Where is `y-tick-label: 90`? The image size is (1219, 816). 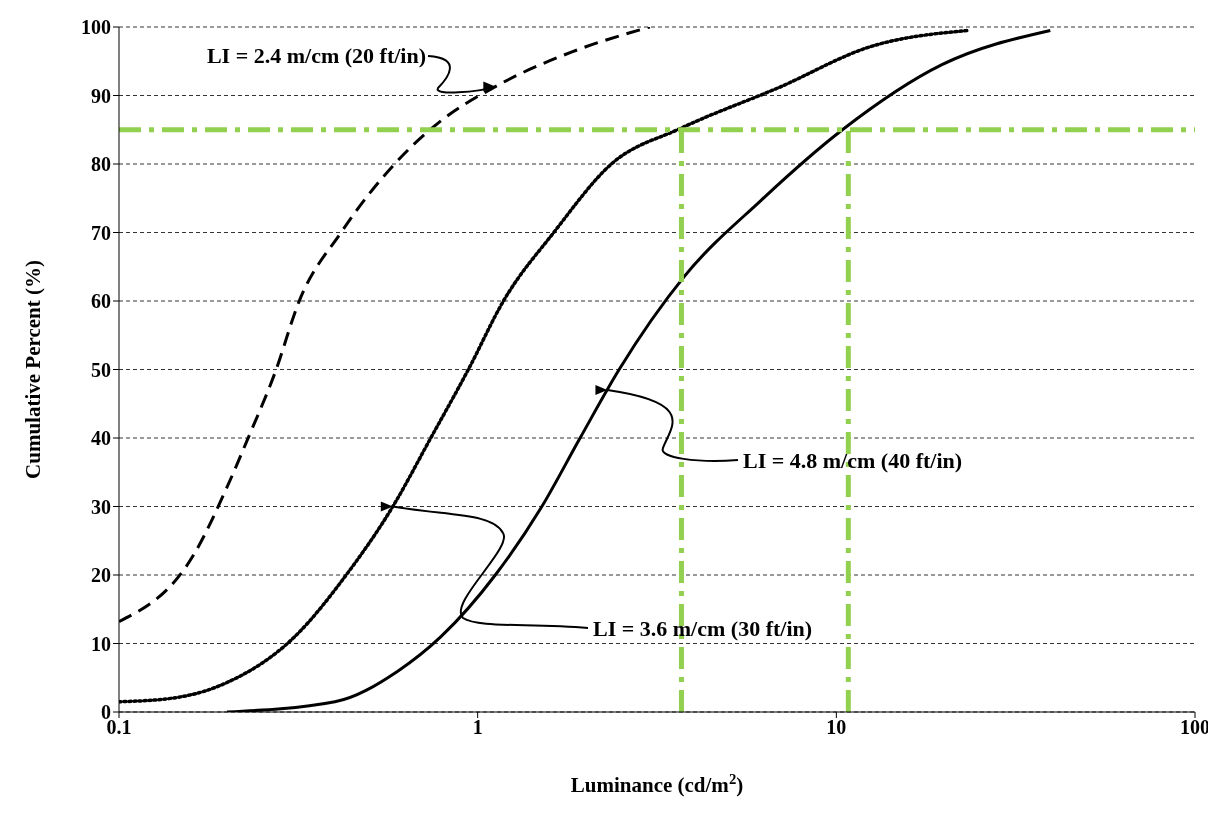 y-tick-label: 90 is located at coordinates (101, 95).